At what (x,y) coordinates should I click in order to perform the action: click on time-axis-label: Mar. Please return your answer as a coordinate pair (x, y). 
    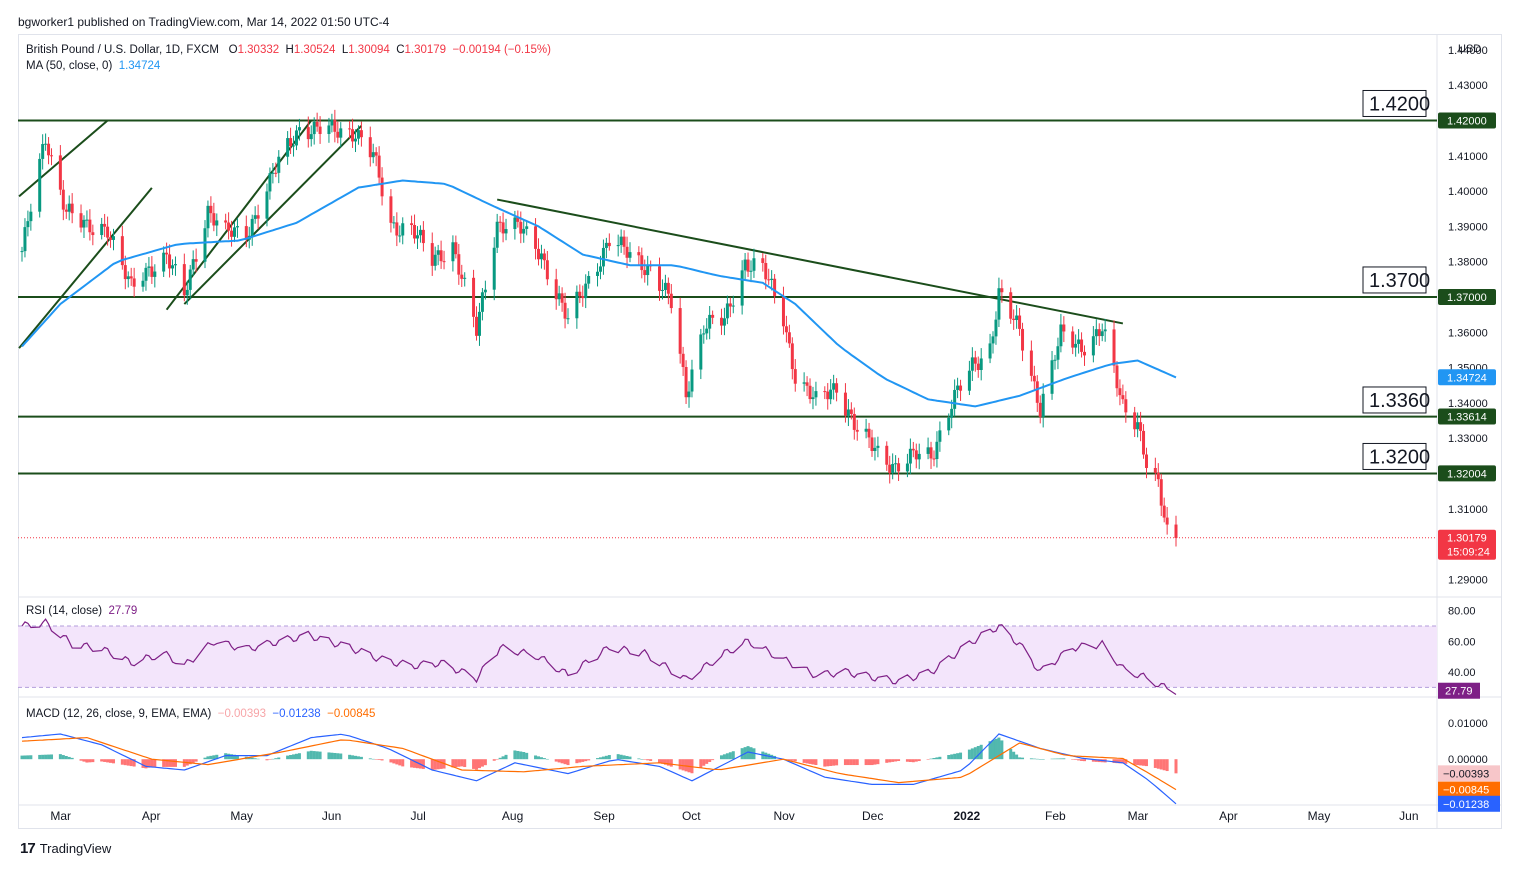
    Looking at the image, I should click on (1138, 816).